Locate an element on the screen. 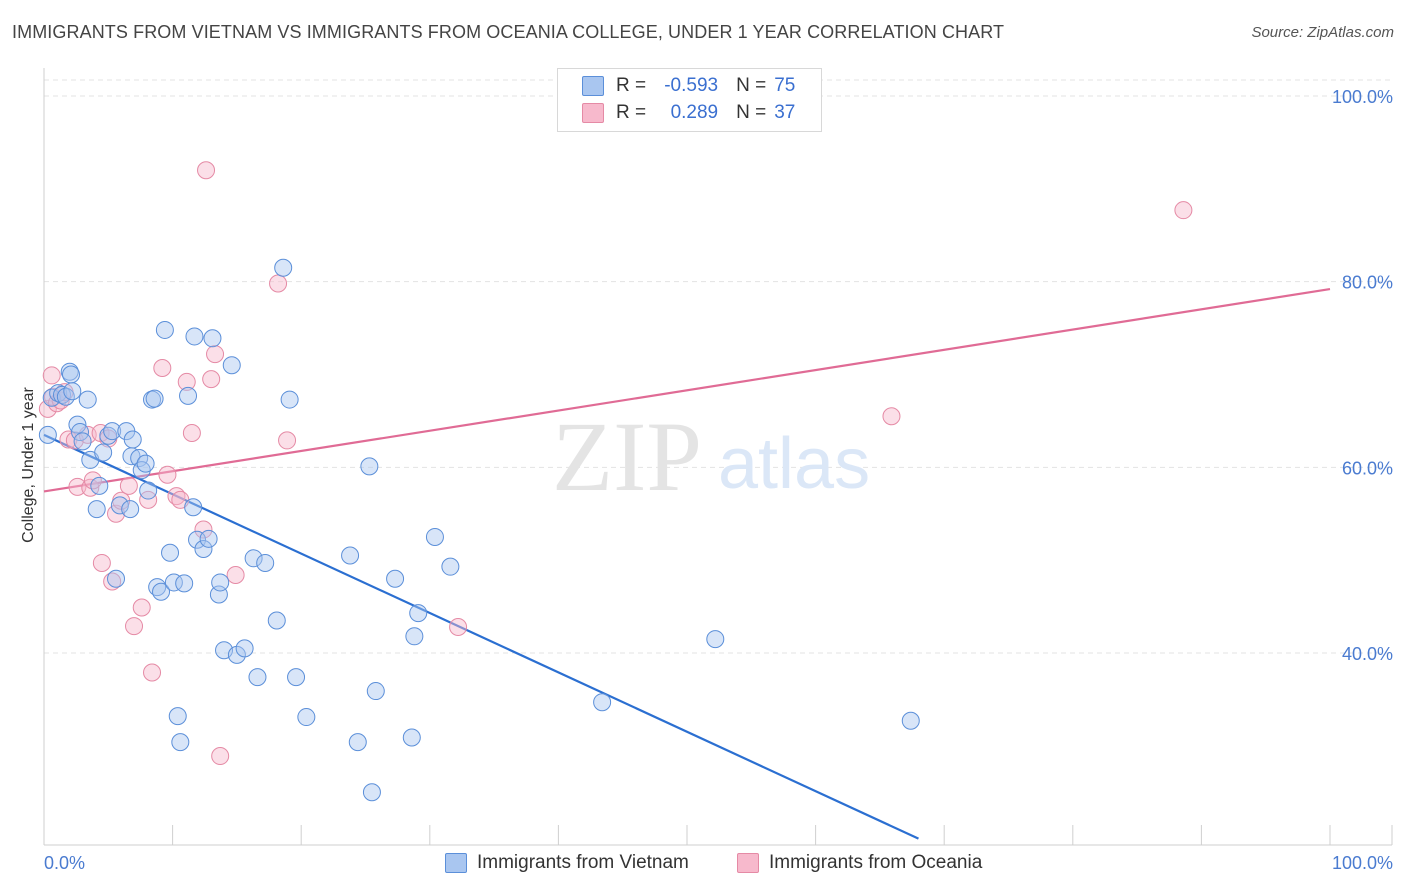 The width and height of the screenshot is (1406, 892). y-tick-label: 100.0% is located at coordinates (1362, 97).